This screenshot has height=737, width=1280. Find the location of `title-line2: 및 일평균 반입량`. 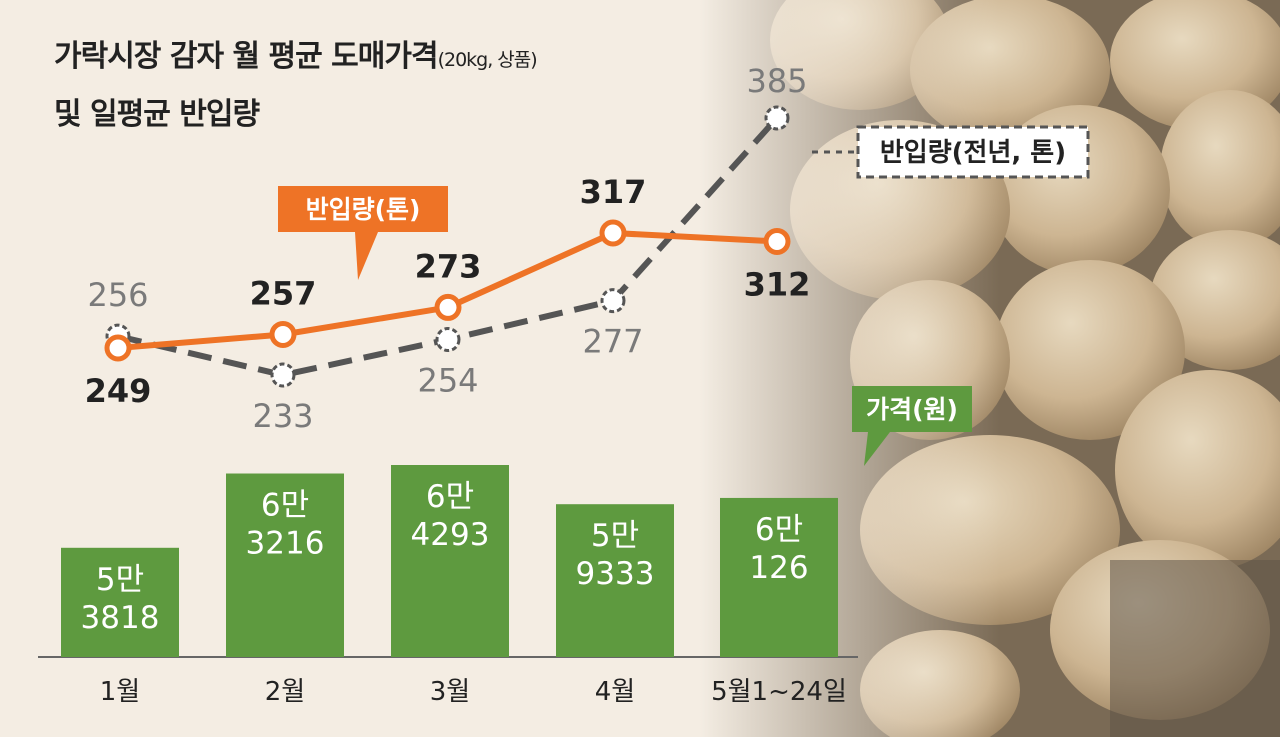

title-line2: 및 일평균 반입량 is located at coordinates (157, 114).